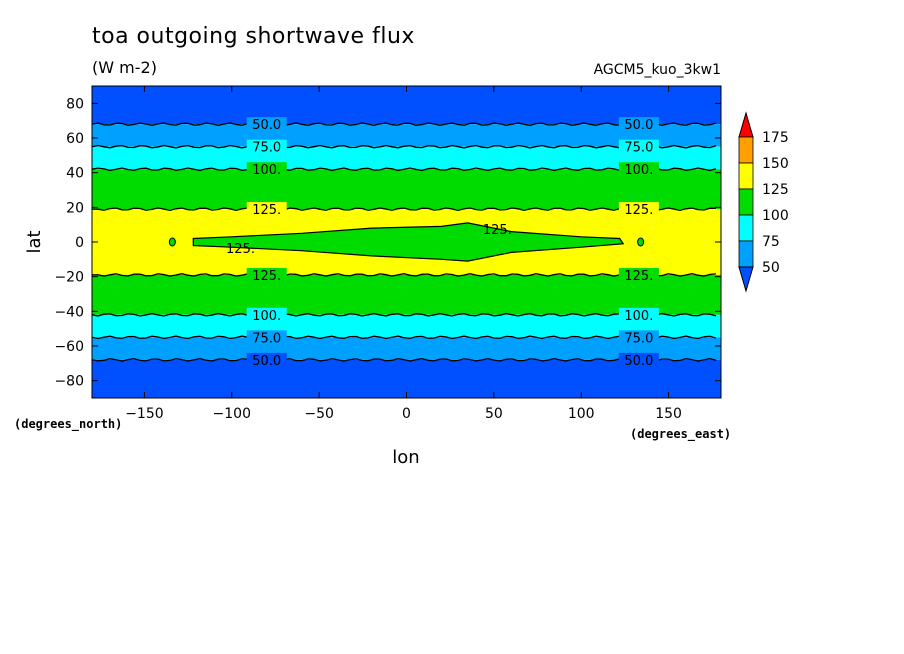 The image size is (904, 654). Describe the element at coordinates (680, 434) in the screenshot. I see `x-unit-label: (degrees_east)` at that location.